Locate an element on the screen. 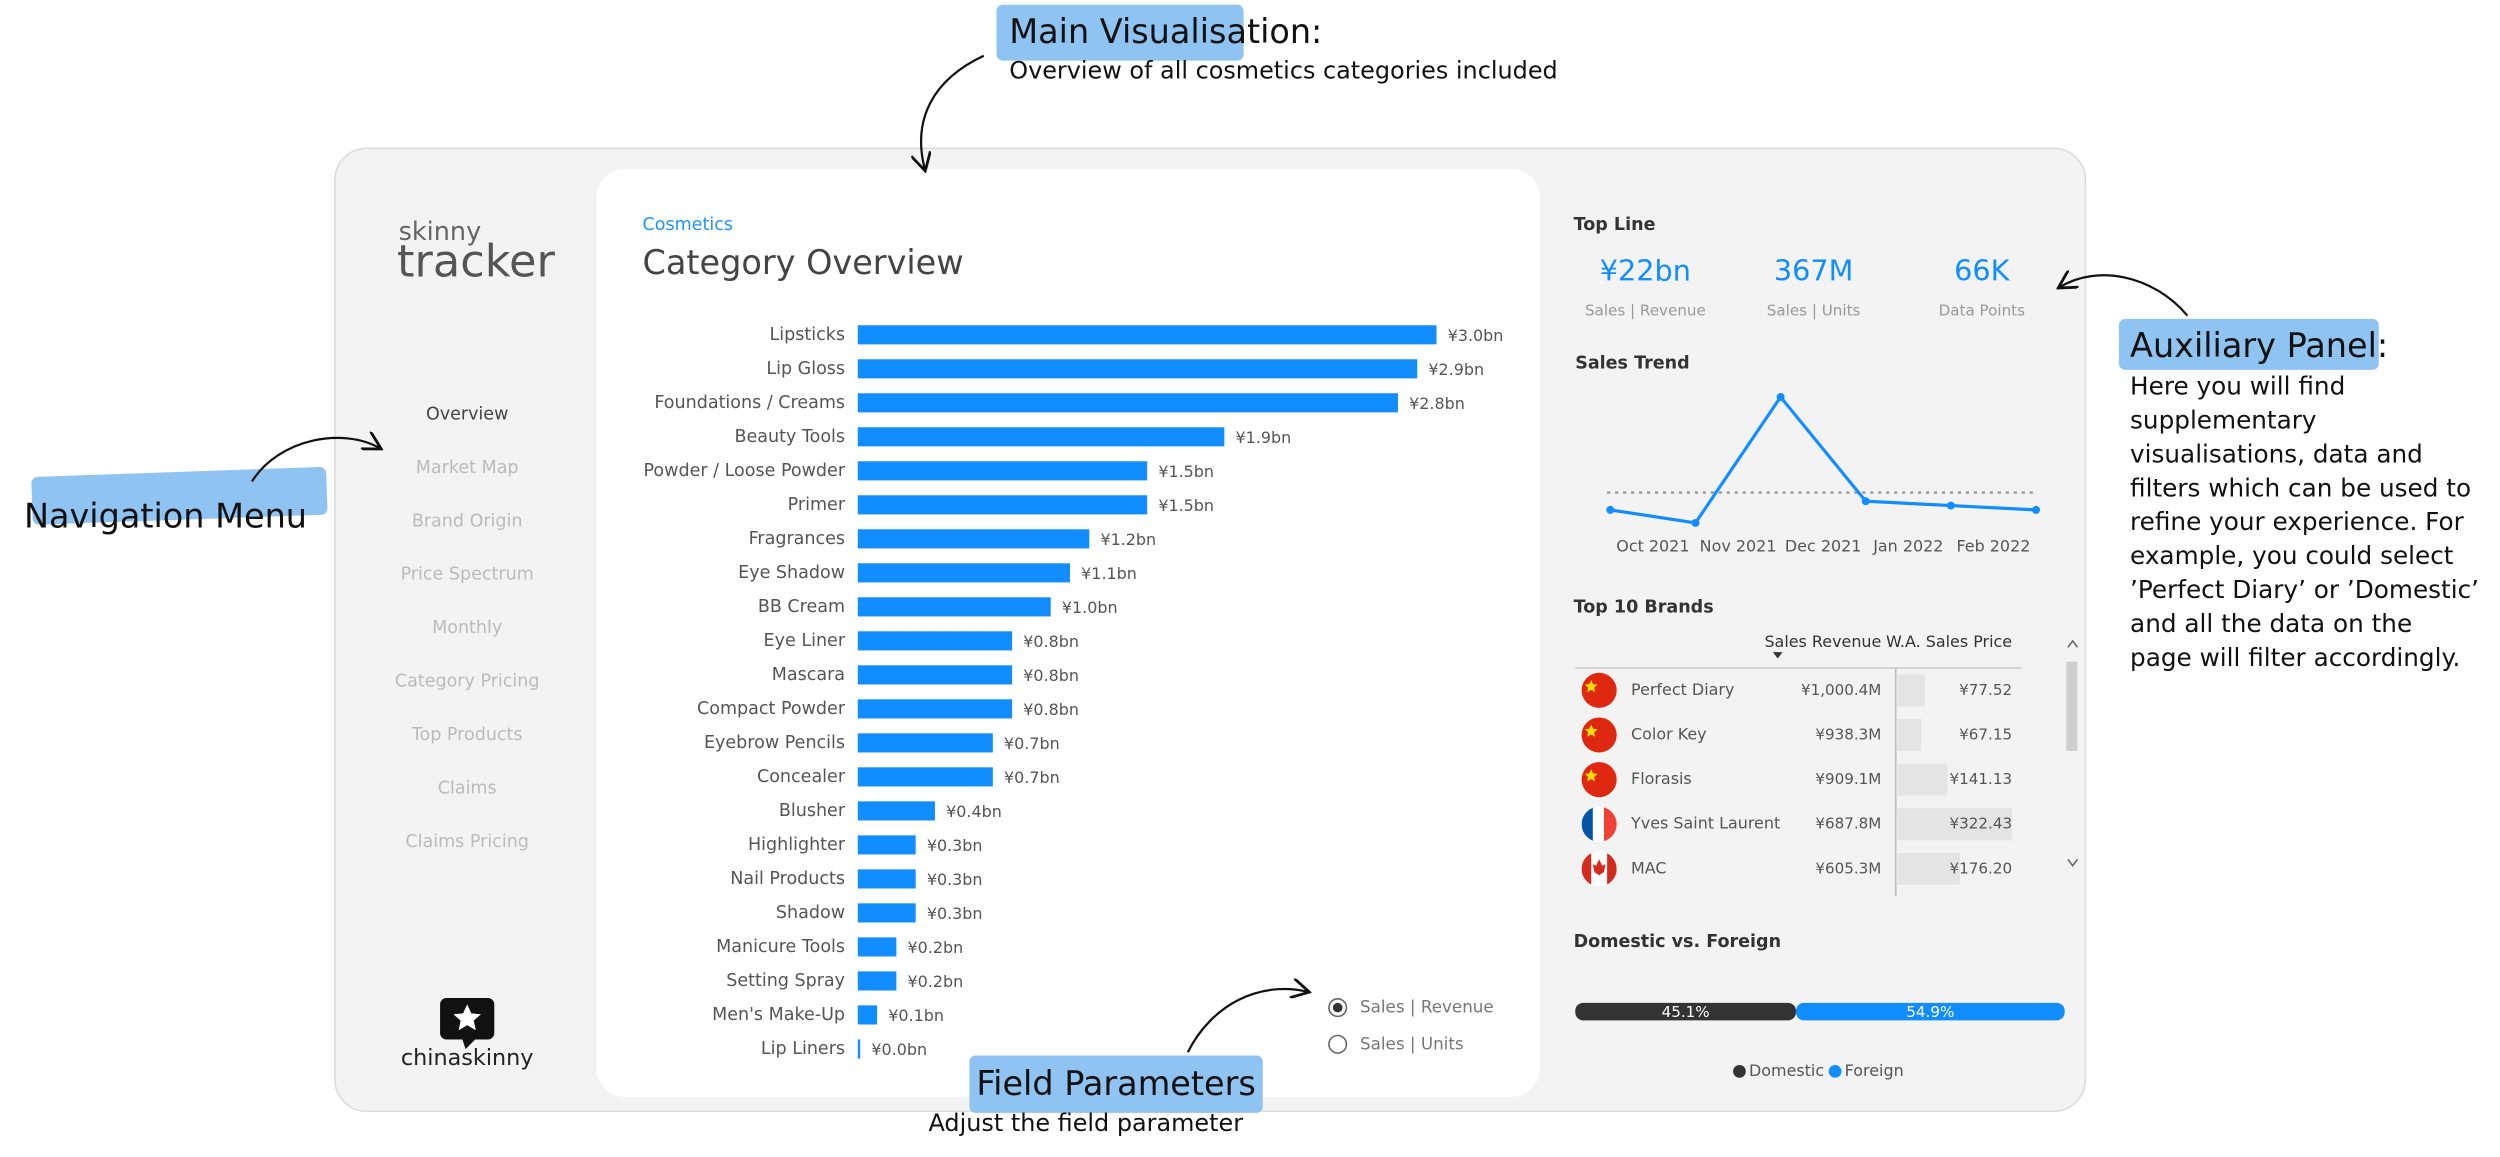  nav-item: Brand Origin is located at coordinates (467, 521).